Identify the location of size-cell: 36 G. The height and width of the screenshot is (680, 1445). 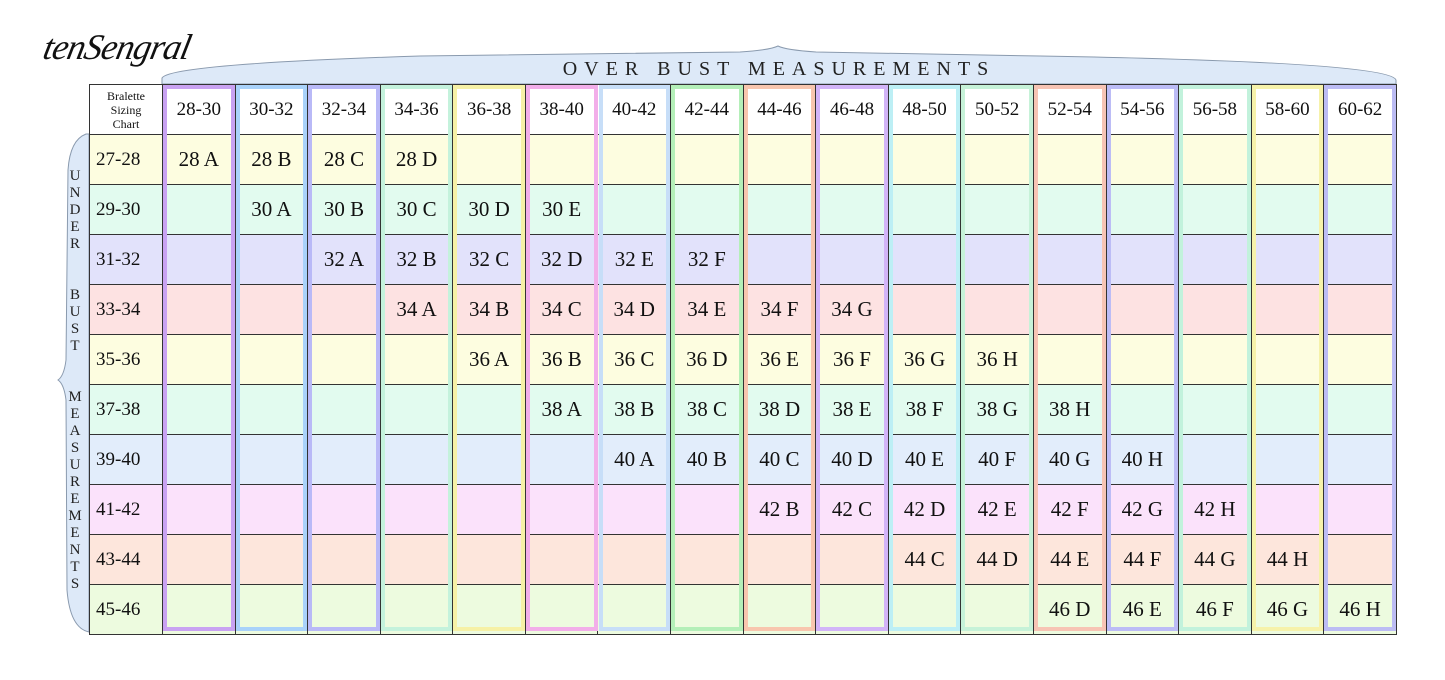
(924, 359).